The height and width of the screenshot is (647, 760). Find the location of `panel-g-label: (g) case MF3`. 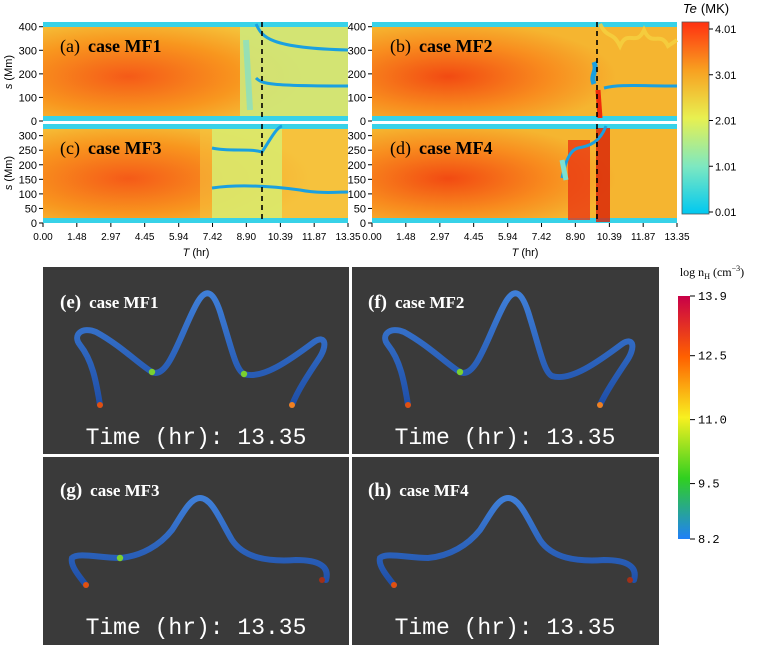

panel-g-label: (g) case MF3 is located at coordinates (110, 490).